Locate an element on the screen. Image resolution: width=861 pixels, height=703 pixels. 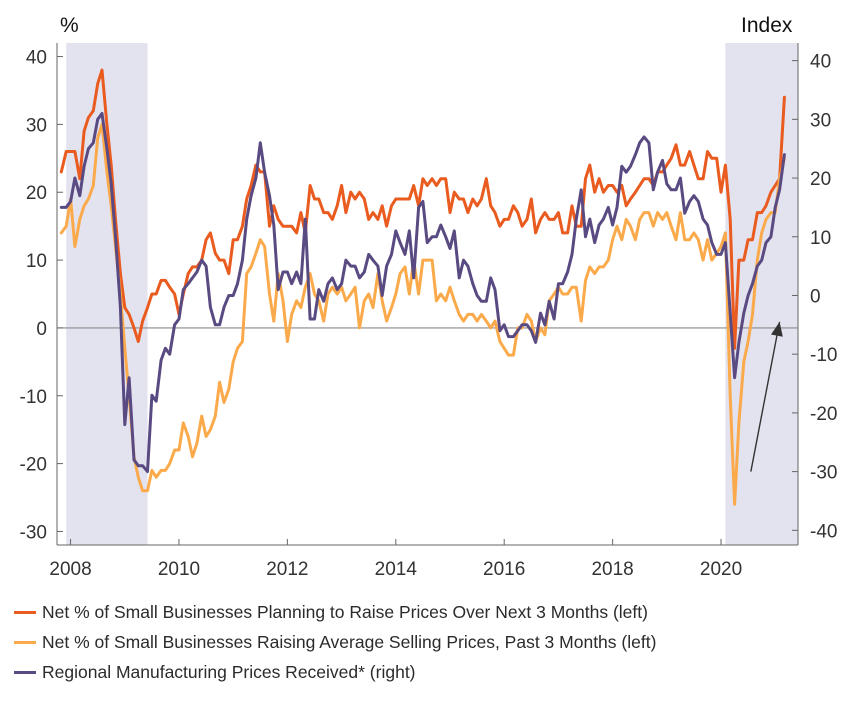
left-tick-label: -10 is located at coordinates (33, 397).